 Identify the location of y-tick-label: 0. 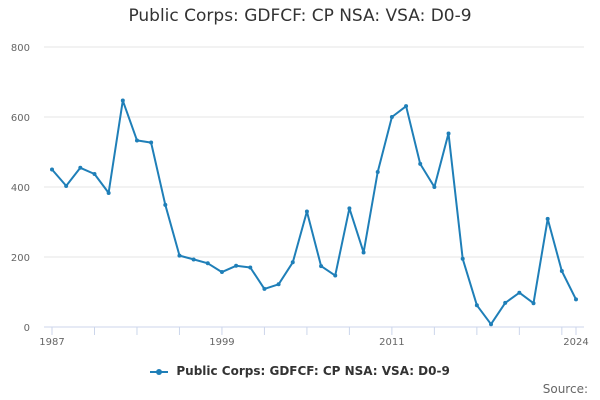
(27, 328).